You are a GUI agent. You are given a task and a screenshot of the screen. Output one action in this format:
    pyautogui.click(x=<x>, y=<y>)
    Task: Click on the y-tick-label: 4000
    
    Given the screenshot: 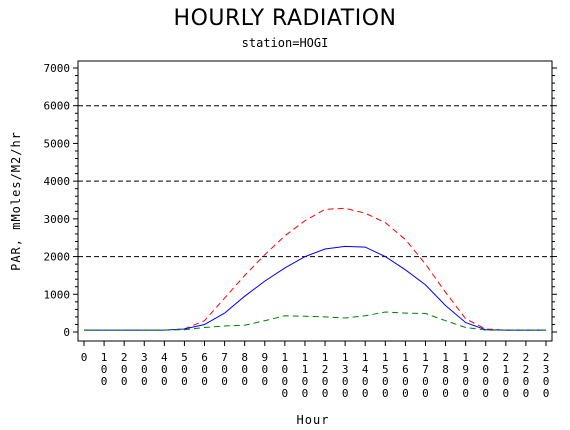 What is the action you would take?
    pyautogui.click(x=57, y=181)
    